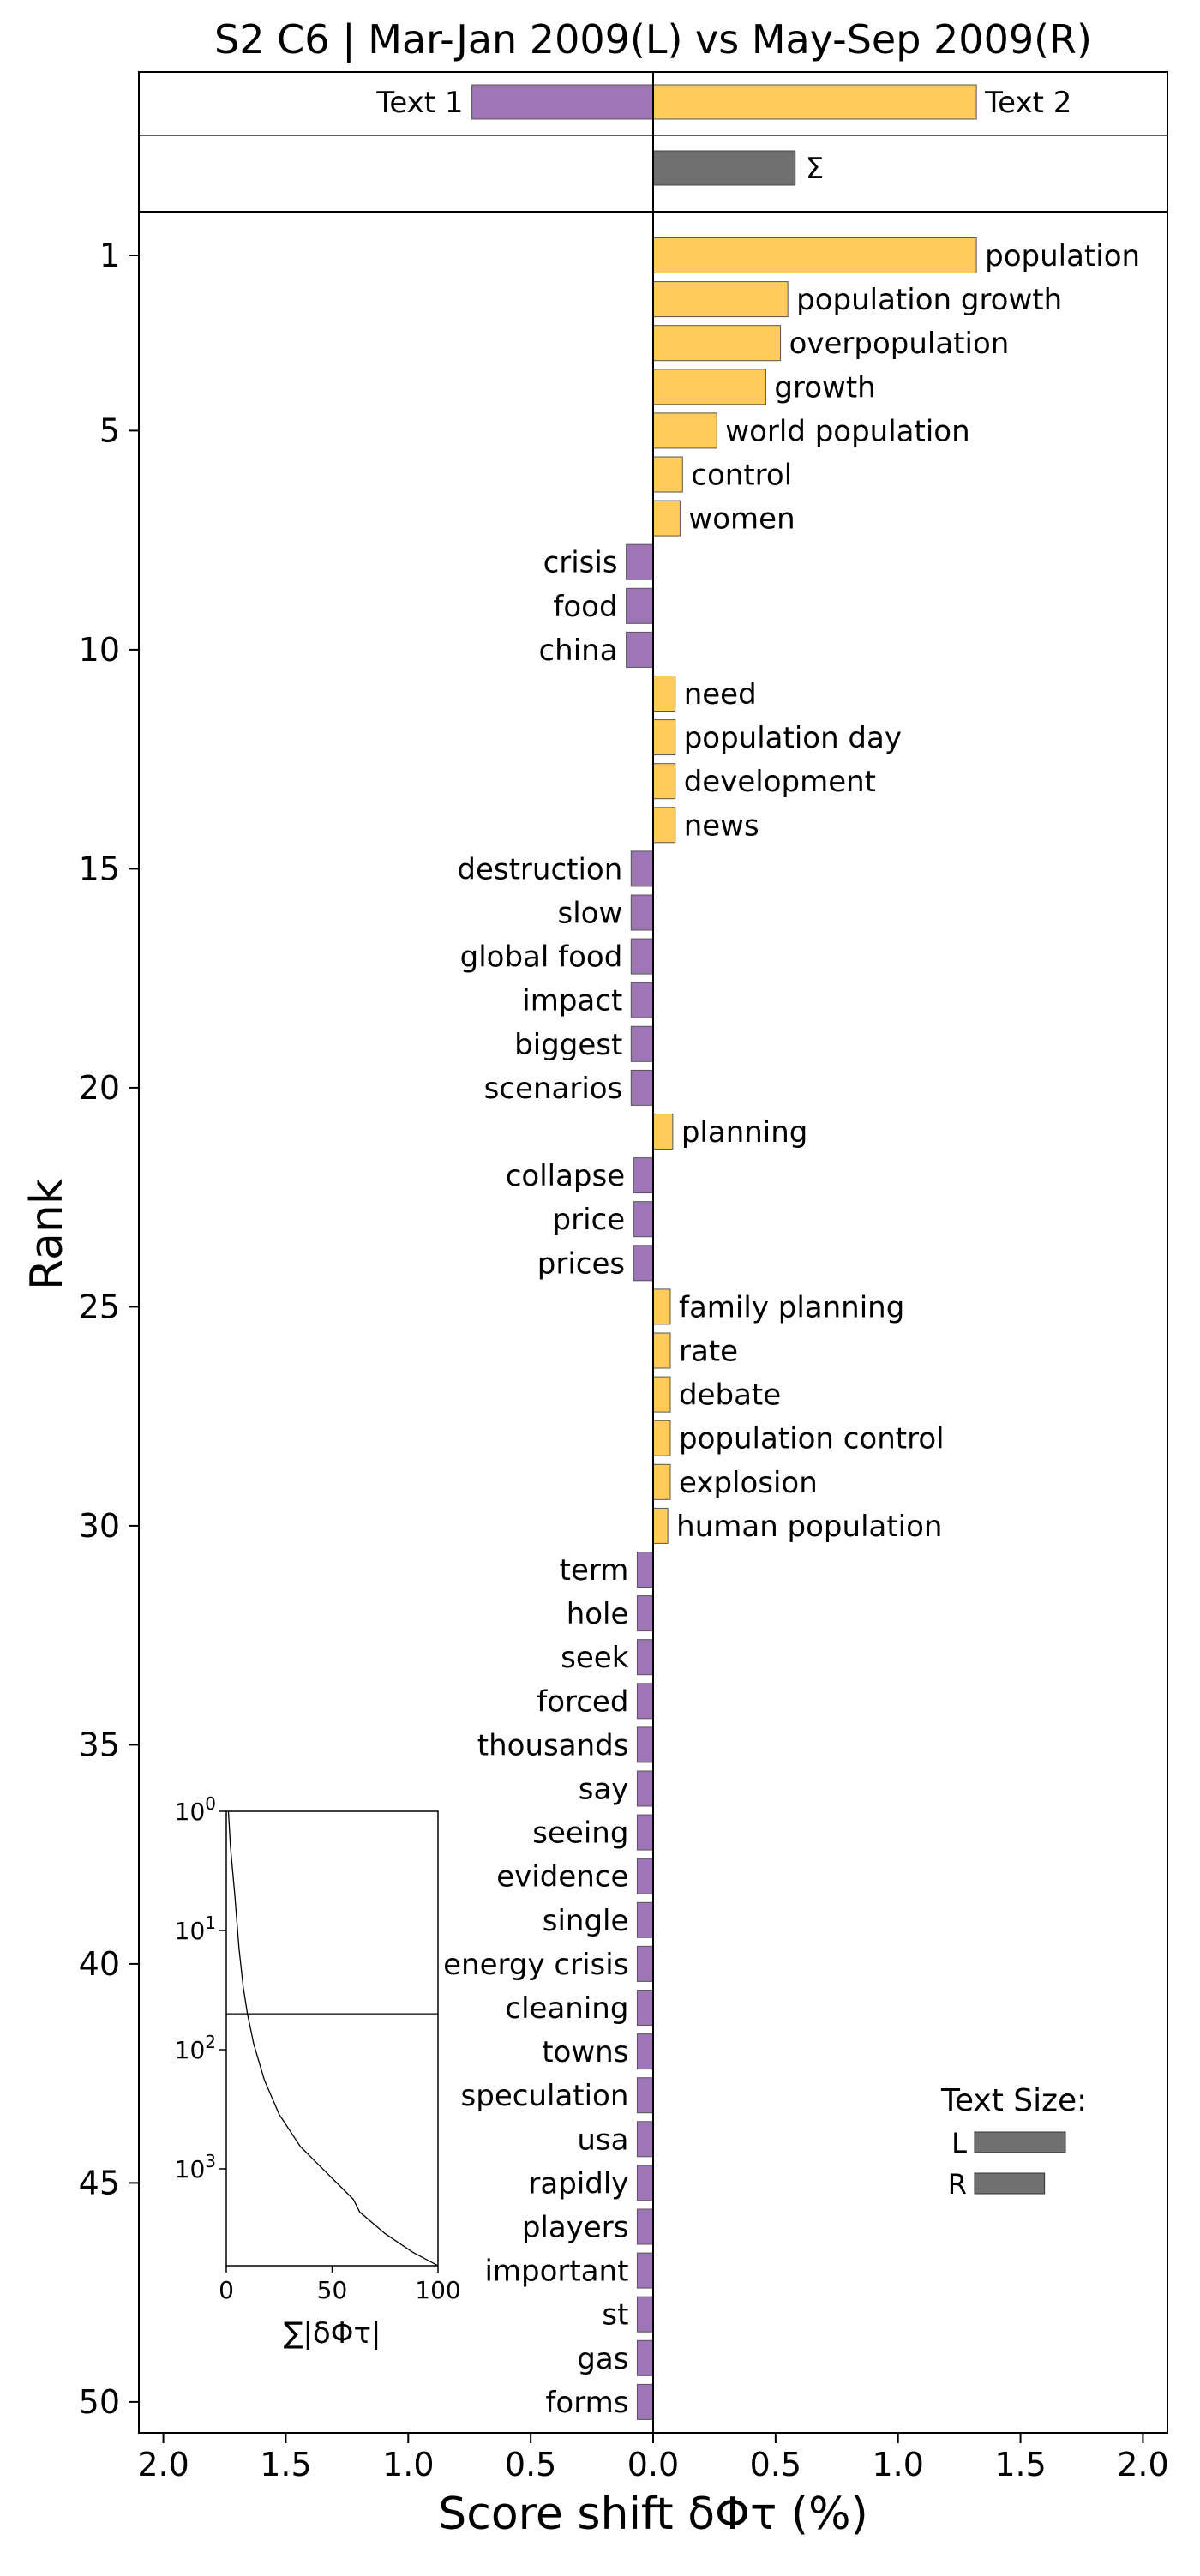 This screenshot has width=1200, height=2576. What do you see at coordinates (408, 2464) in the screenshot?
I see `x-tick-label: 1.0` at bounding box center [408, 2464].